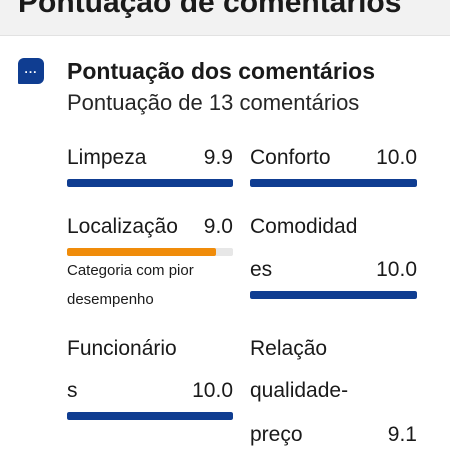 This screenshot has height=450, width=450. Describe the element at coordinates (290, 157) in the screenshot. I see `category-label: Conforto` at that location.